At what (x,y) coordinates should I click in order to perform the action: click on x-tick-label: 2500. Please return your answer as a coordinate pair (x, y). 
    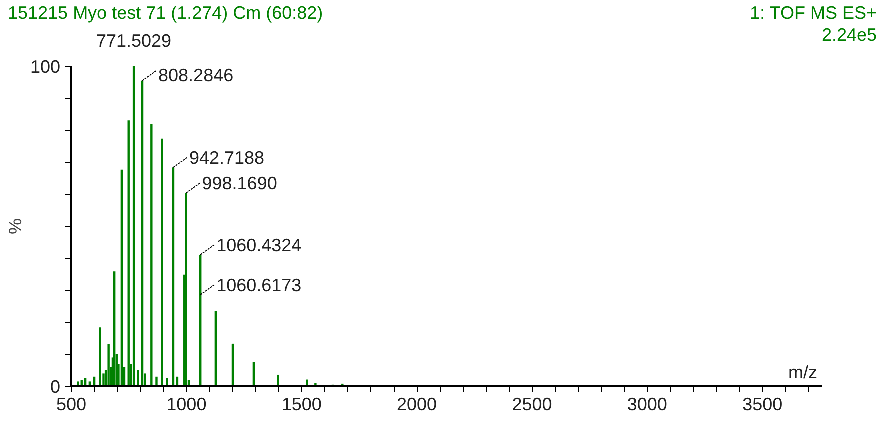
    Looking at the image, I should click on (532, 404).